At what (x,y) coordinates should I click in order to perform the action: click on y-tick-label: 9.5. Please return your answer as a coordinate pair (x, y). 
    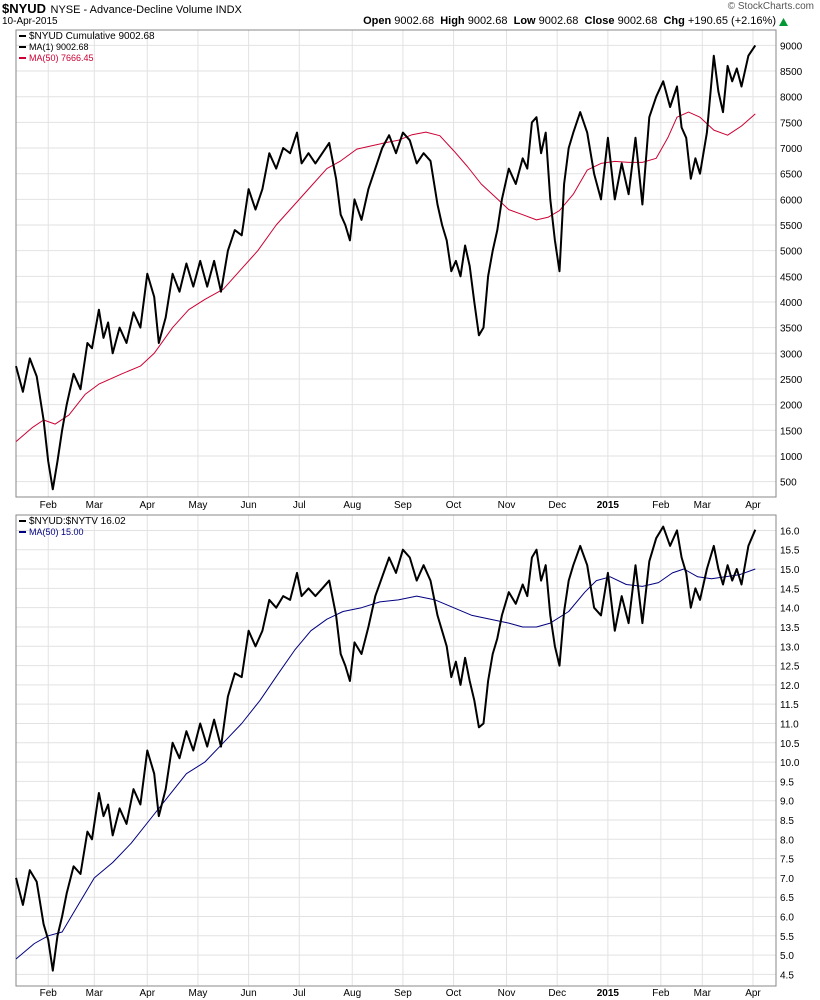
    Looking at the image, I should click on (787, 782).